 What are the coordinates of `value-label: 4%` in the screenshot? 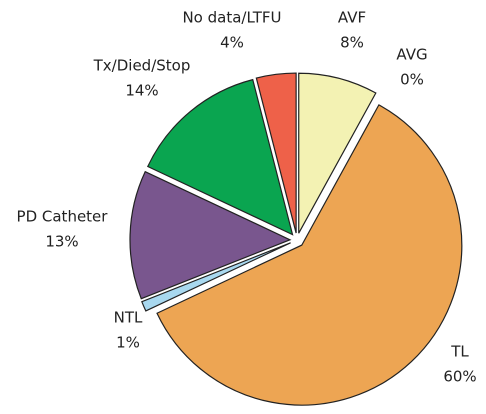 It's located at (232, 43).